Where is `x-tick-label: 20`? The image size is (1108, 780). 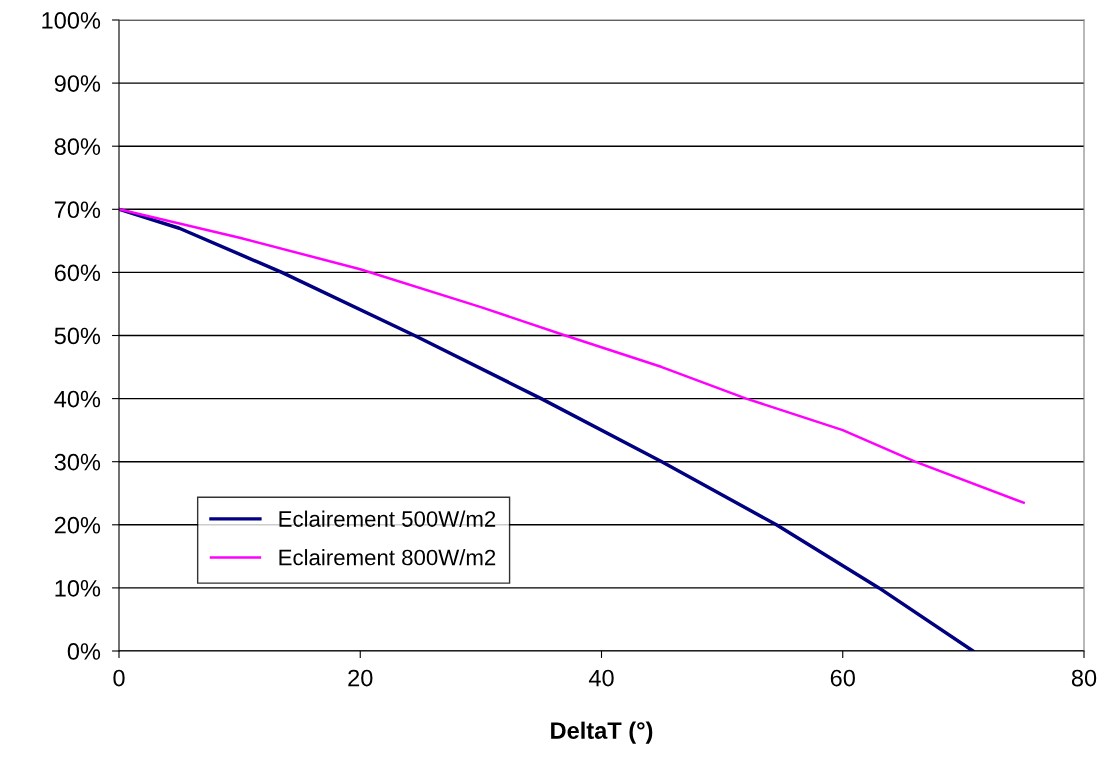
x-tick-label: 20 is located at coordinates (360, 678).